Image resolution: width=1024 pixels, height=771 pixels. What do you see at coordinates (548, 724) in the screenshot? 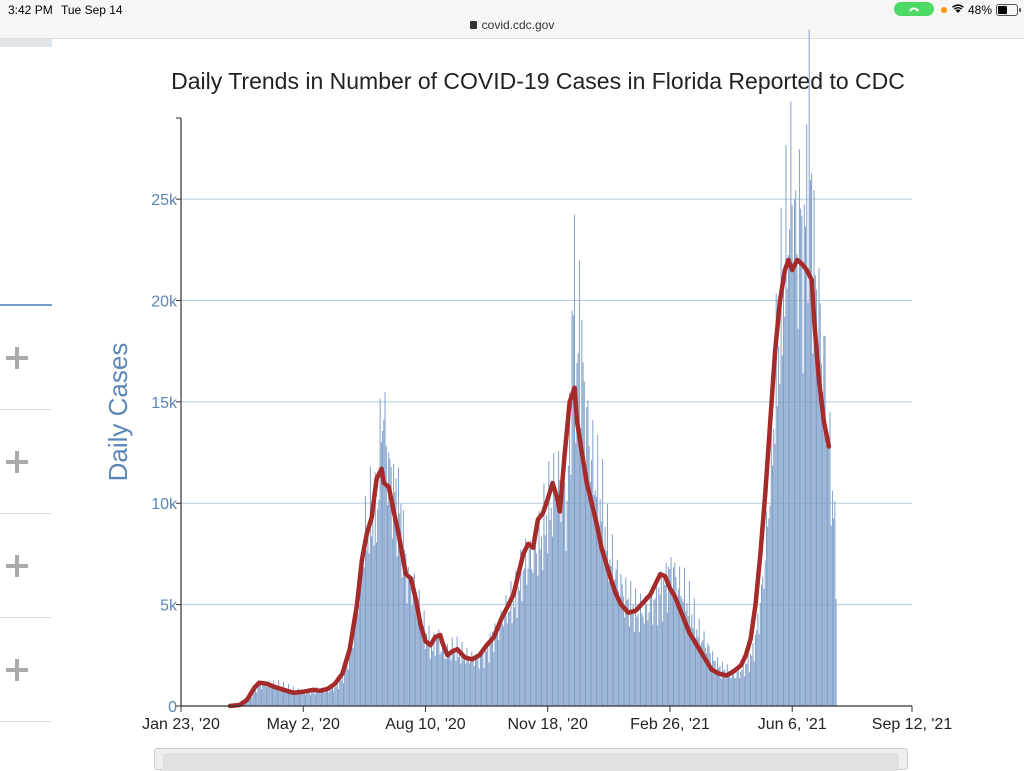
I see `x-tick-label: Nov 18, '20` at bounding box center [548, 724].